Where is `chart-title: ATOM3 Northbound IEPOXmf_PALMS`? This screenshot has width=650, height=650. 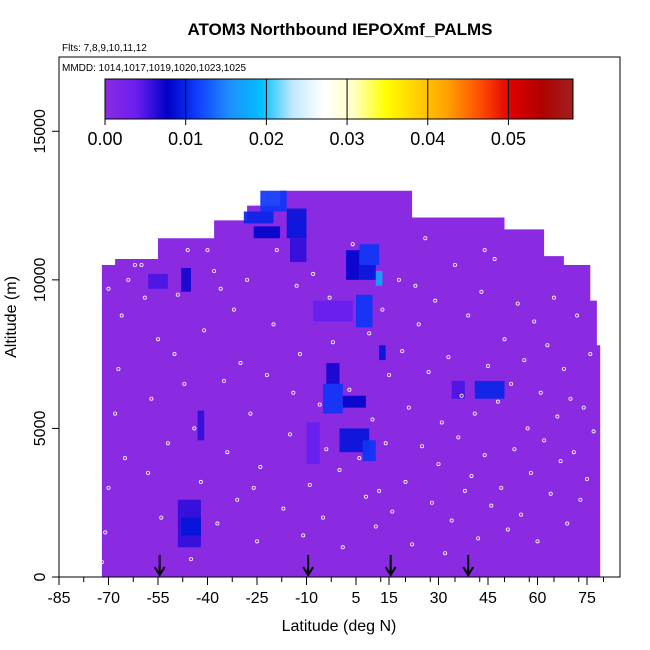 chart-title: ATOM3 Northbound IEPOXmf_PALMS is located at coordinates (339, 29).